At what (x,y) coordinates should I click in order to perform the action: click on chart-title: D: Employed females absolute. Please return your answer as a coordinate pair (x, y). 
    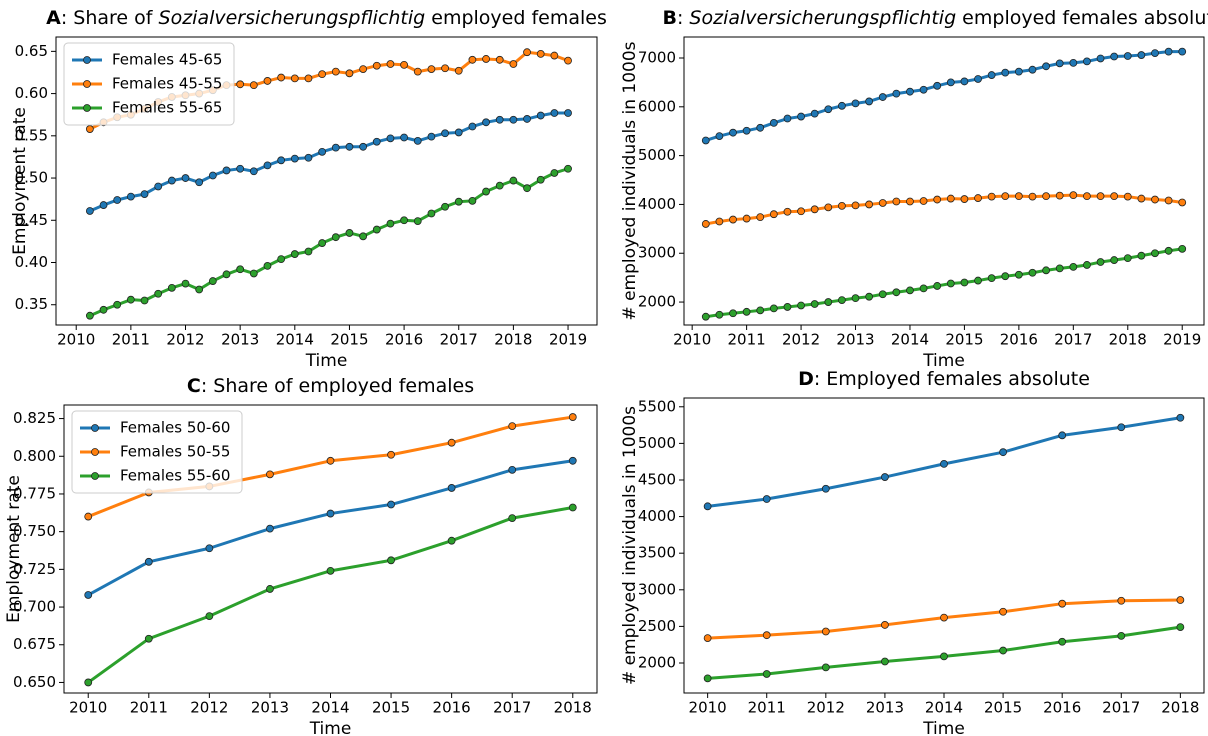
    Looking at the image, I should click on (944, 379).